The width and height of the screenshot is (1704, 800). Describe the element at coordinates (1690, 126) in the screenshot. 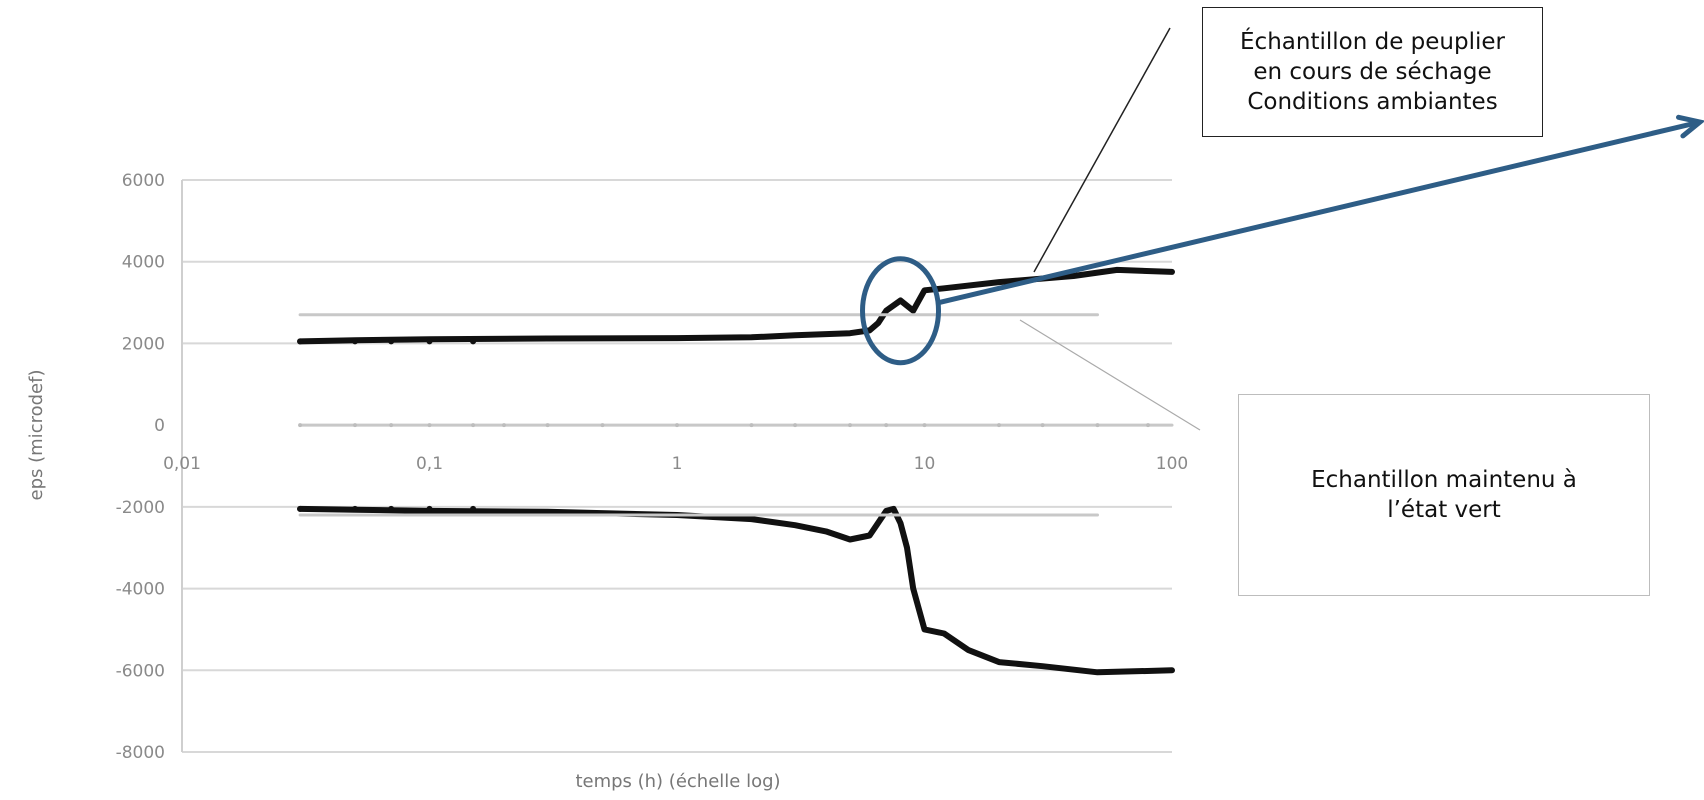

I see `arrow-head-icon` at that location.